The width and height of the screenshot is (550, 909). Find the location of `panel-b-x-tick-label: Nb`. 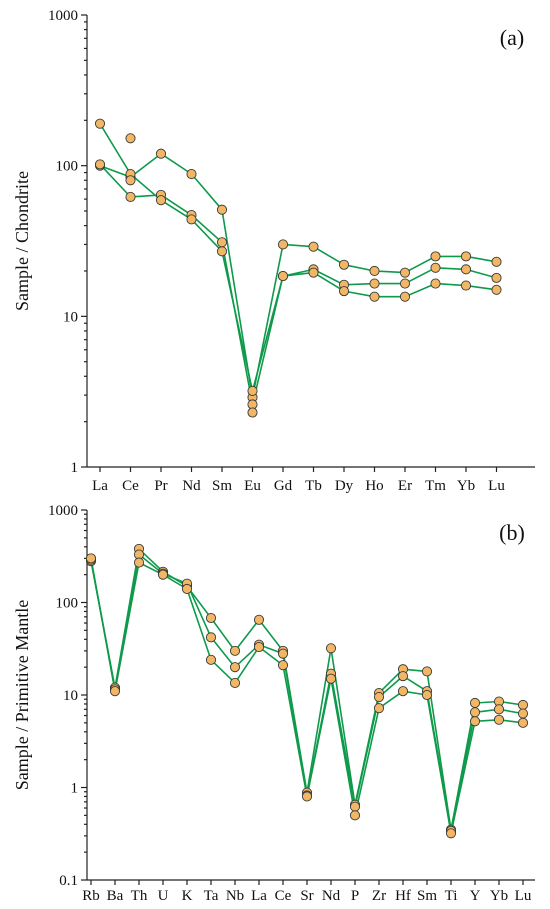

panel-b-x-tick-label: Nb is located at coordinates (235, 896).